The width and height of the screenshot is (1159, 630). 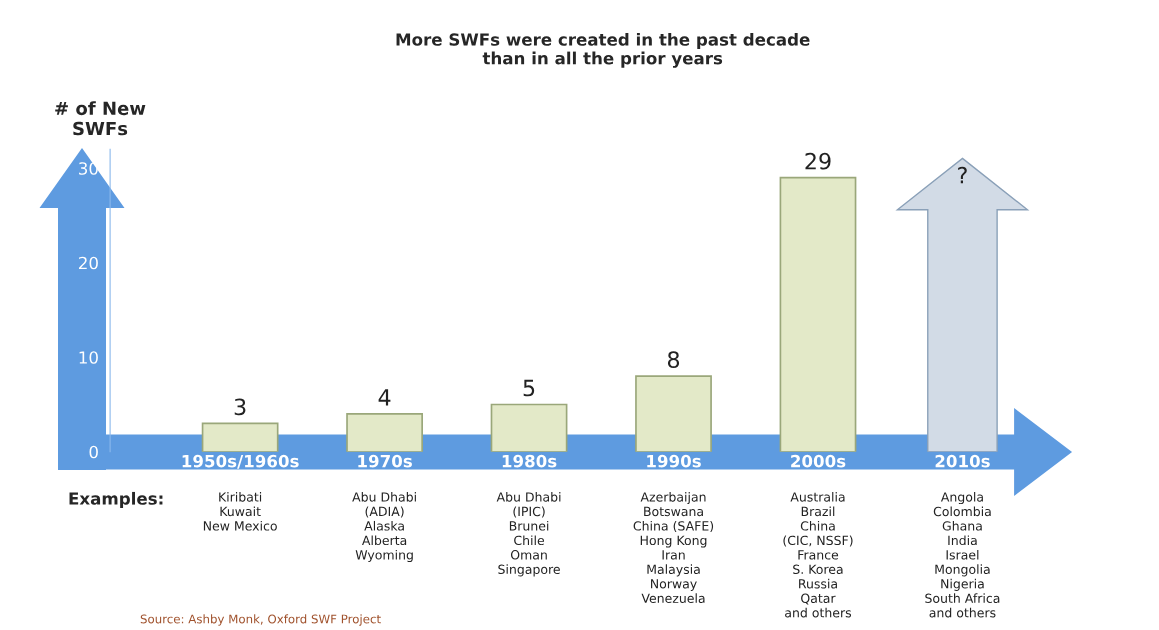 I want to click on y-tick-label: 10, so click(x=88, y=357).